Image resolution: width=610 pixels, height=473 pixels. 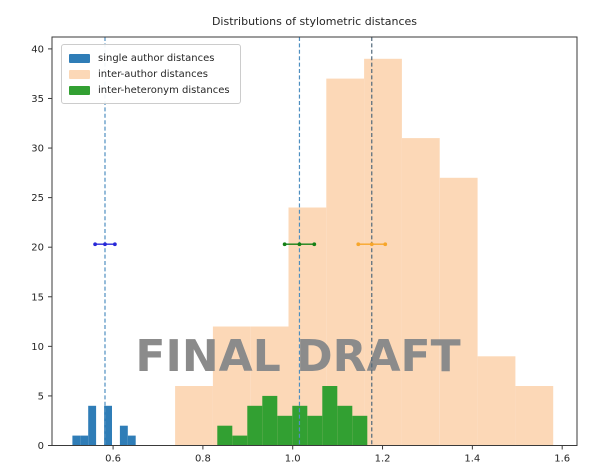 What do you see at coordinates (314, 21) in the screenshot?
I see `chart-title: Distributions of stylometric distances` at bounding box center [314, 21].